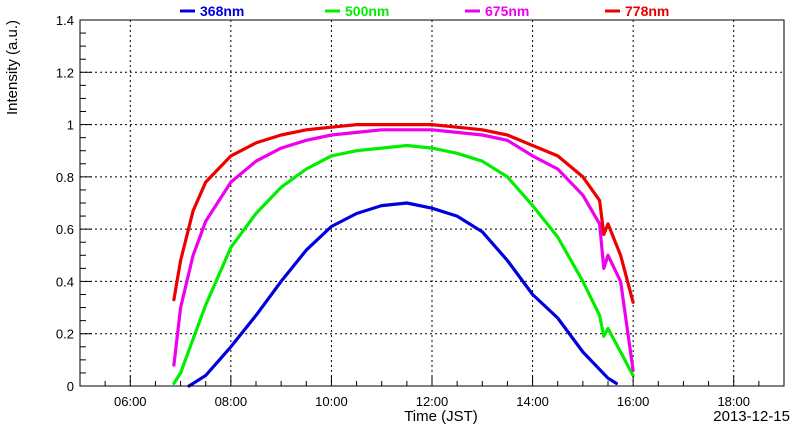 This screenshot has width=800, height=434. What do you see at coordinates (65, 177) in the screenshot?
I see `y-tick-label: 0.8` at bounding box center [65, 177].